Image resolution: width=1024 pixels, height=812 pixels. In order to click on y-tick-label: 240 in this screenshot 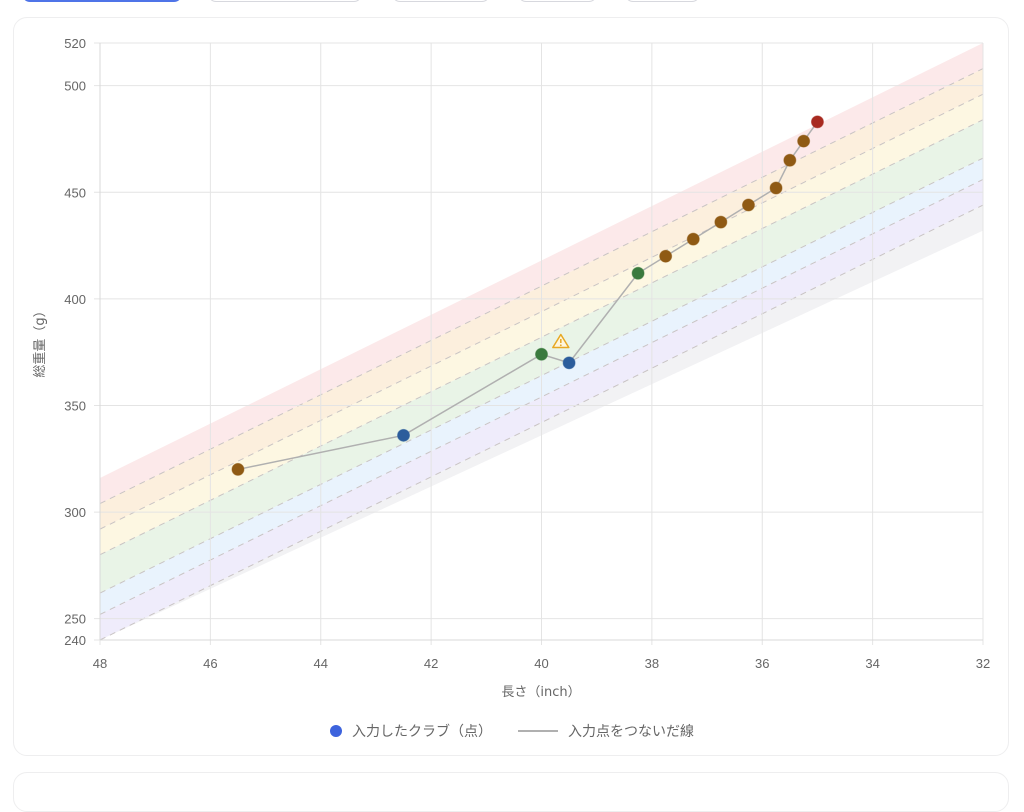, I will do `click(75, 640)`.